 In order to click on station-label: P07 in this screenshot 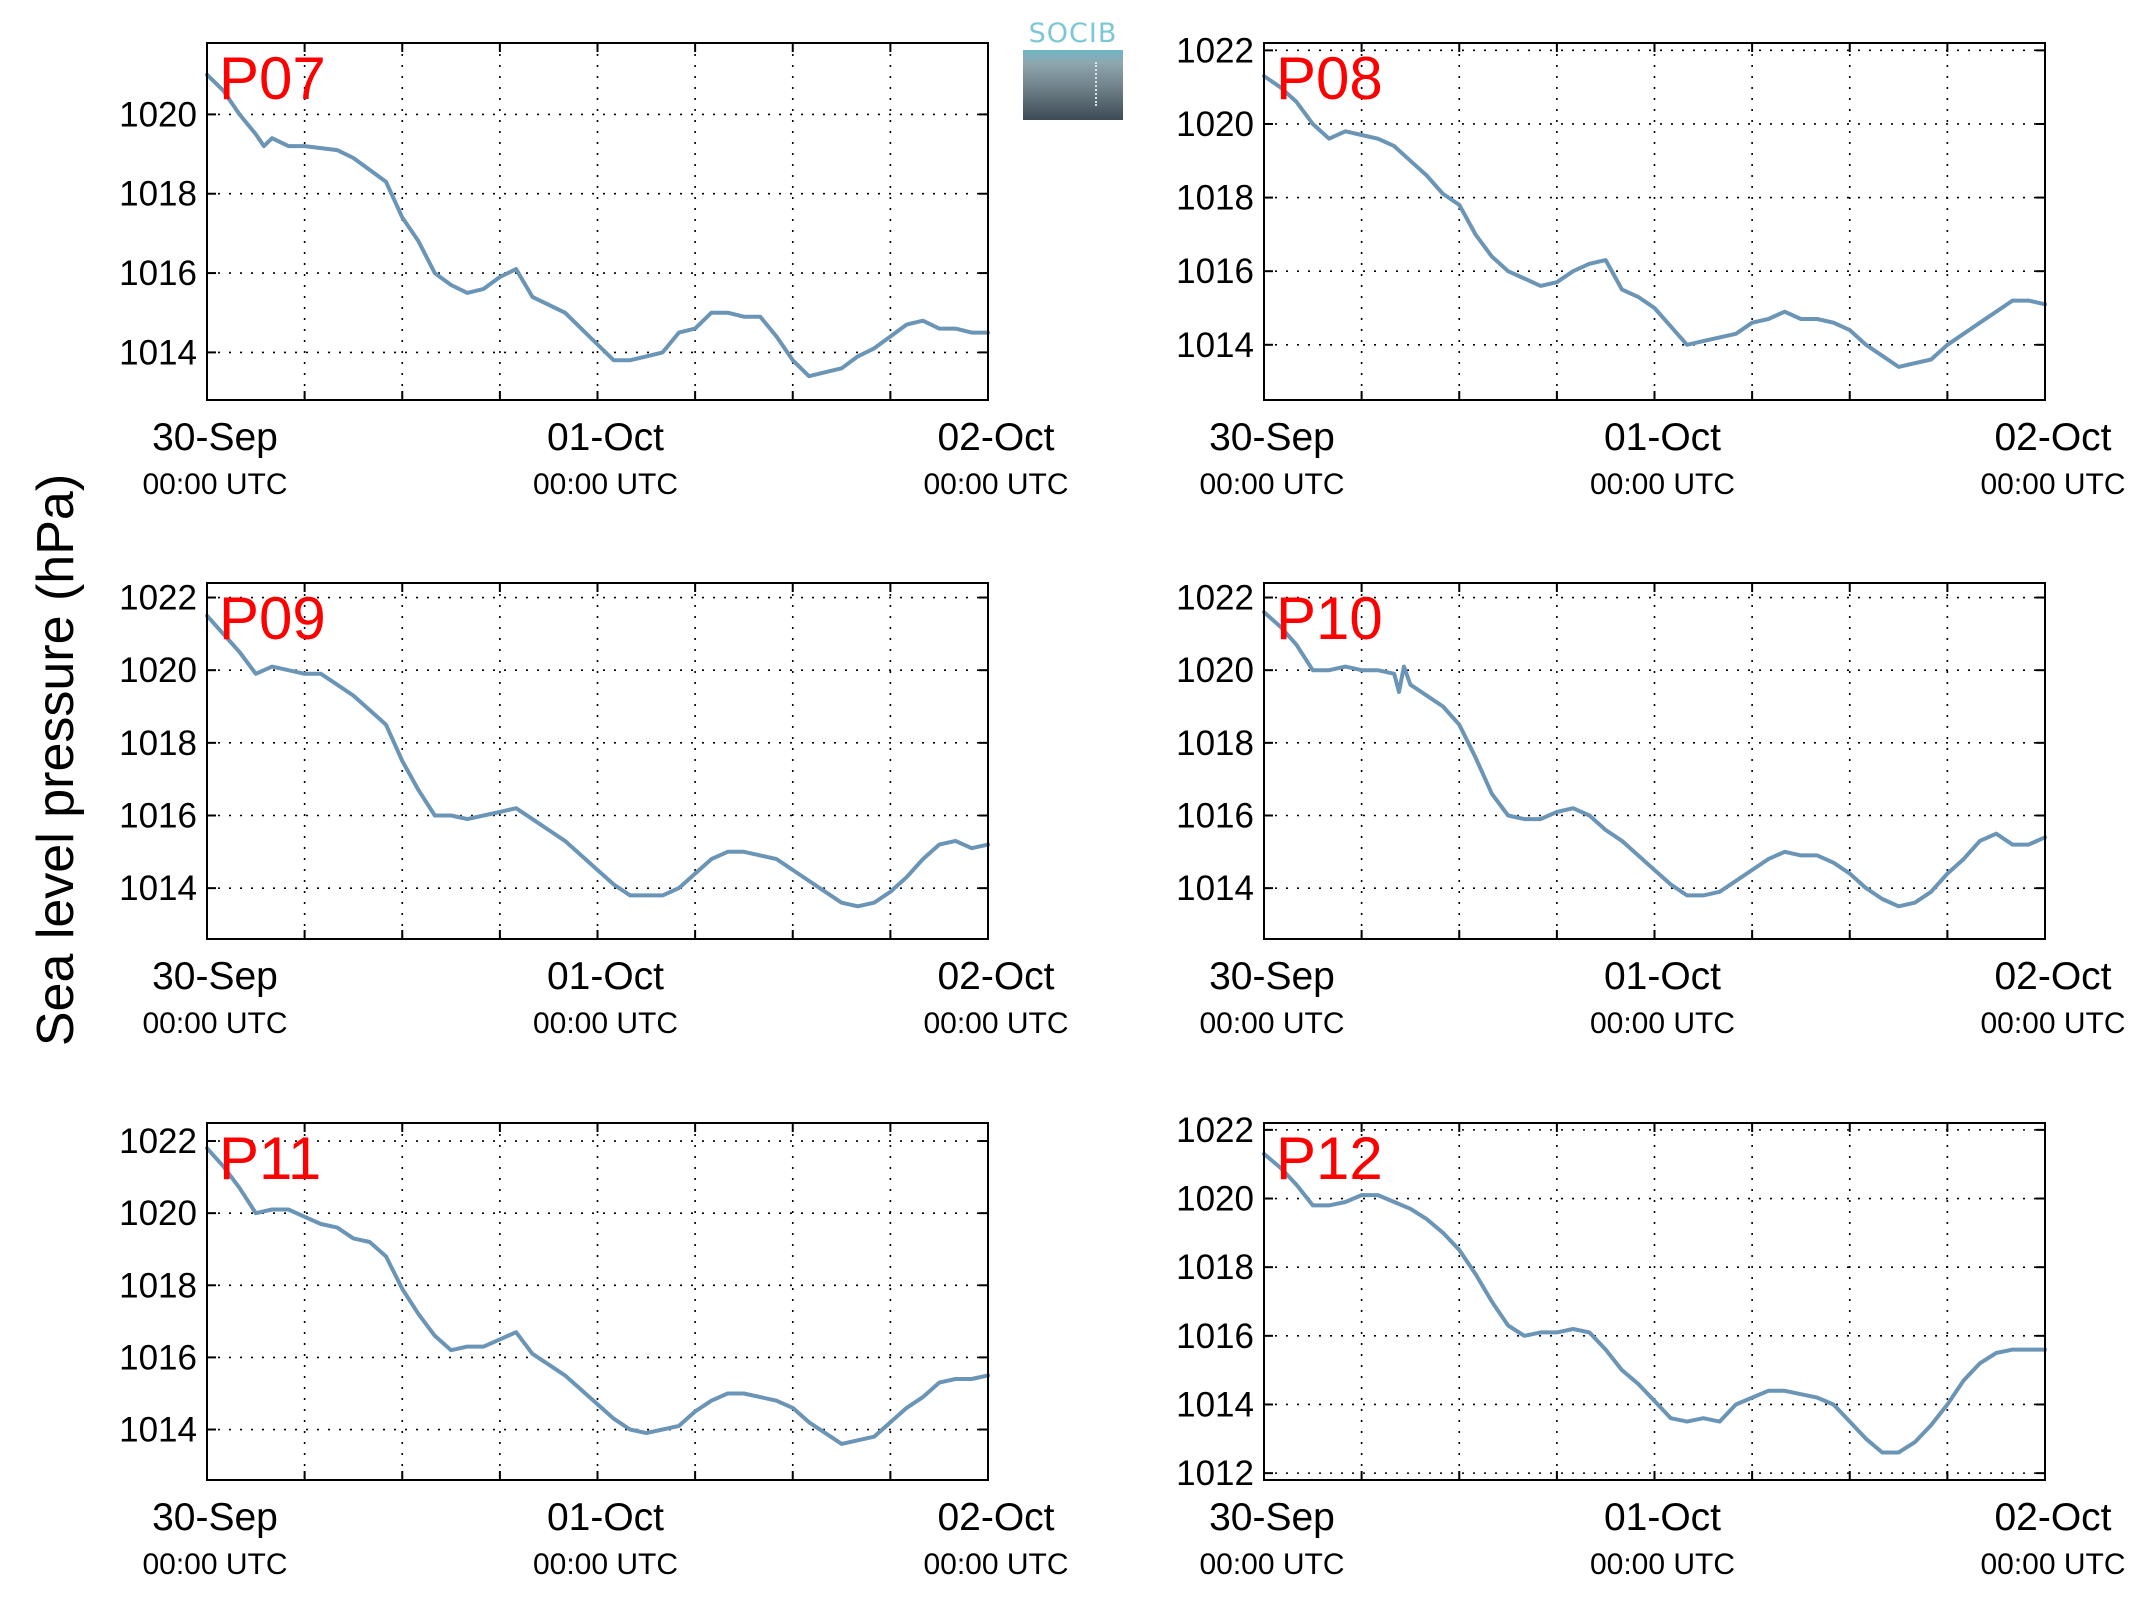, I will do `click(272, 78)`.